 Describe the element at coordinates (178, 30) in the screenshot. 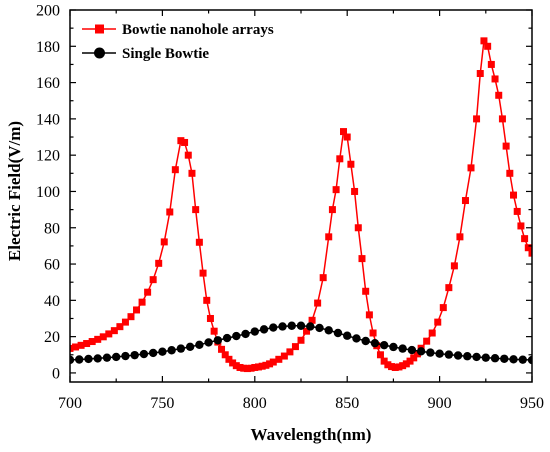

I see `legend-entry-1: Bowtie nanohole arrays` at that location.